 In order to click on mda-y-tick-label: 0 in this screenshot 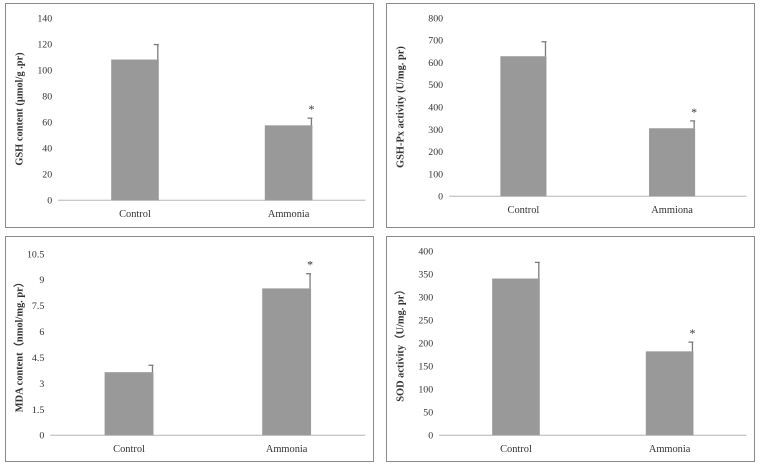, I will do `click(41, 436)`.